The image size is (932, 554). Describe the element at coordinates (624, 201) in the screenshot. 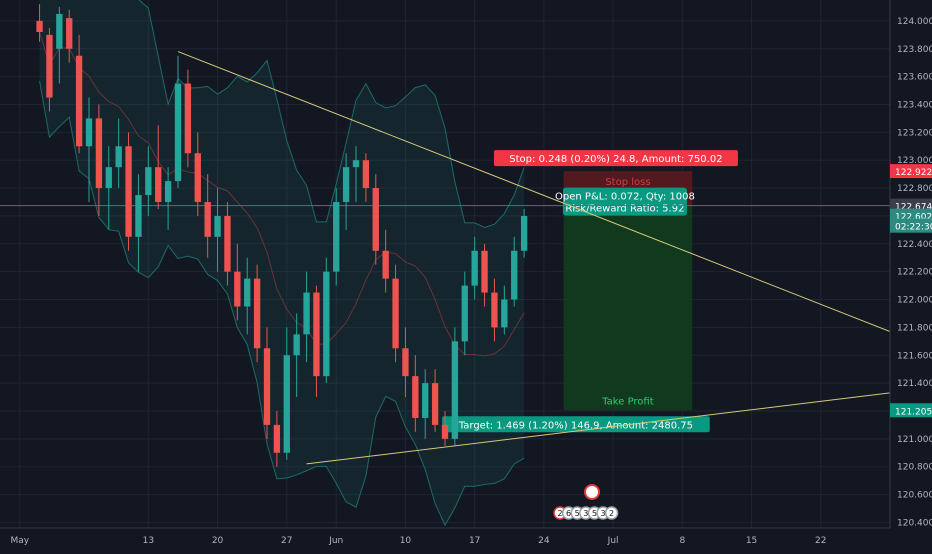

I see `pnl-label-bg` at that location.